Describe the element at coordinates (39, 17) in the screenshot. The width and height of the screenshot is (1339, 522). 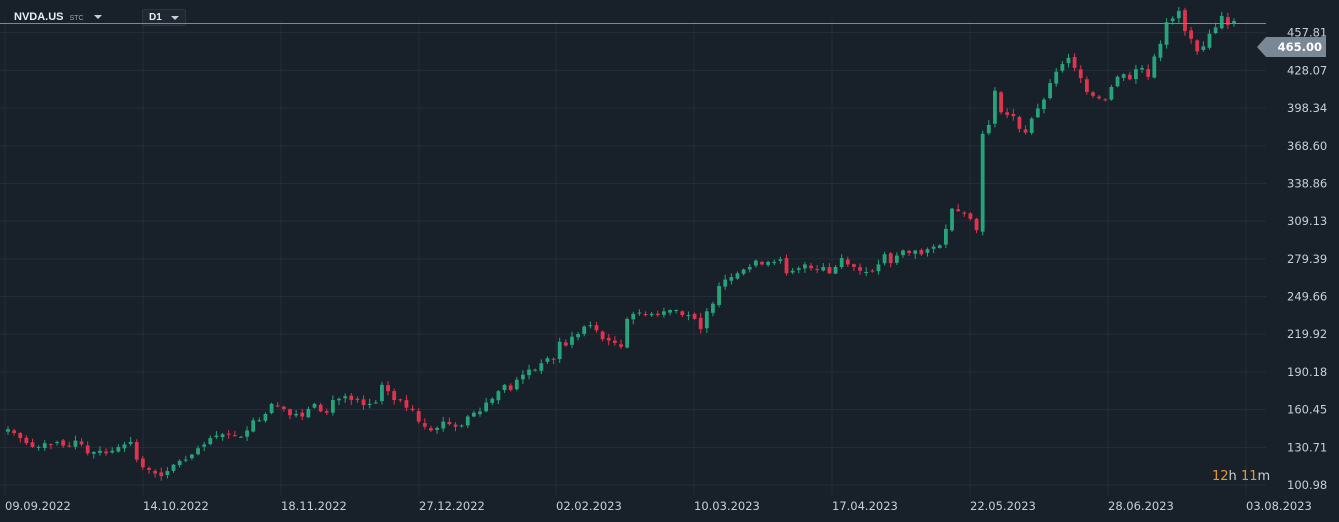
I see `symbol-label: NVDA.US` at that location.